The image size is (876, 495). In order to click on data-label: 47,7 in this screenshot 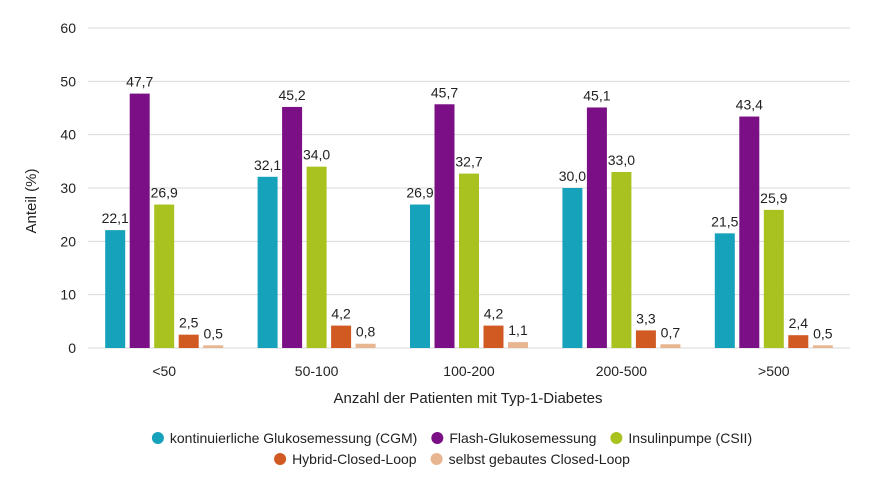, I will do `click(139, 82)`.